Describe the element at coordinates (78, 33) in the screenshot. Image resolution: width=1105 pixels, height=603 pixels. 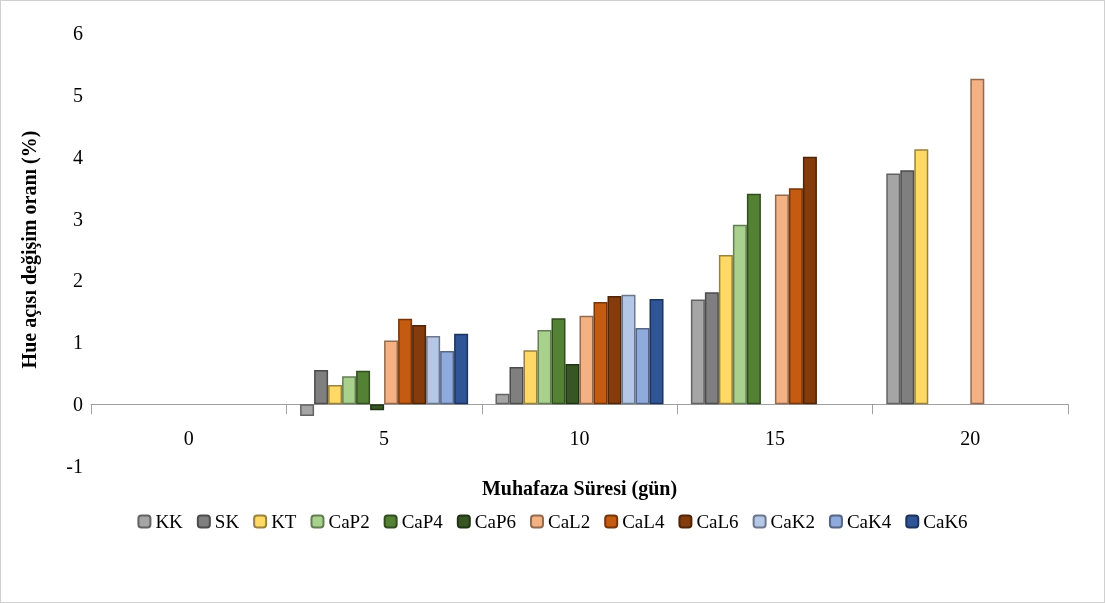
I see `y-tick-label: 6` at that location.